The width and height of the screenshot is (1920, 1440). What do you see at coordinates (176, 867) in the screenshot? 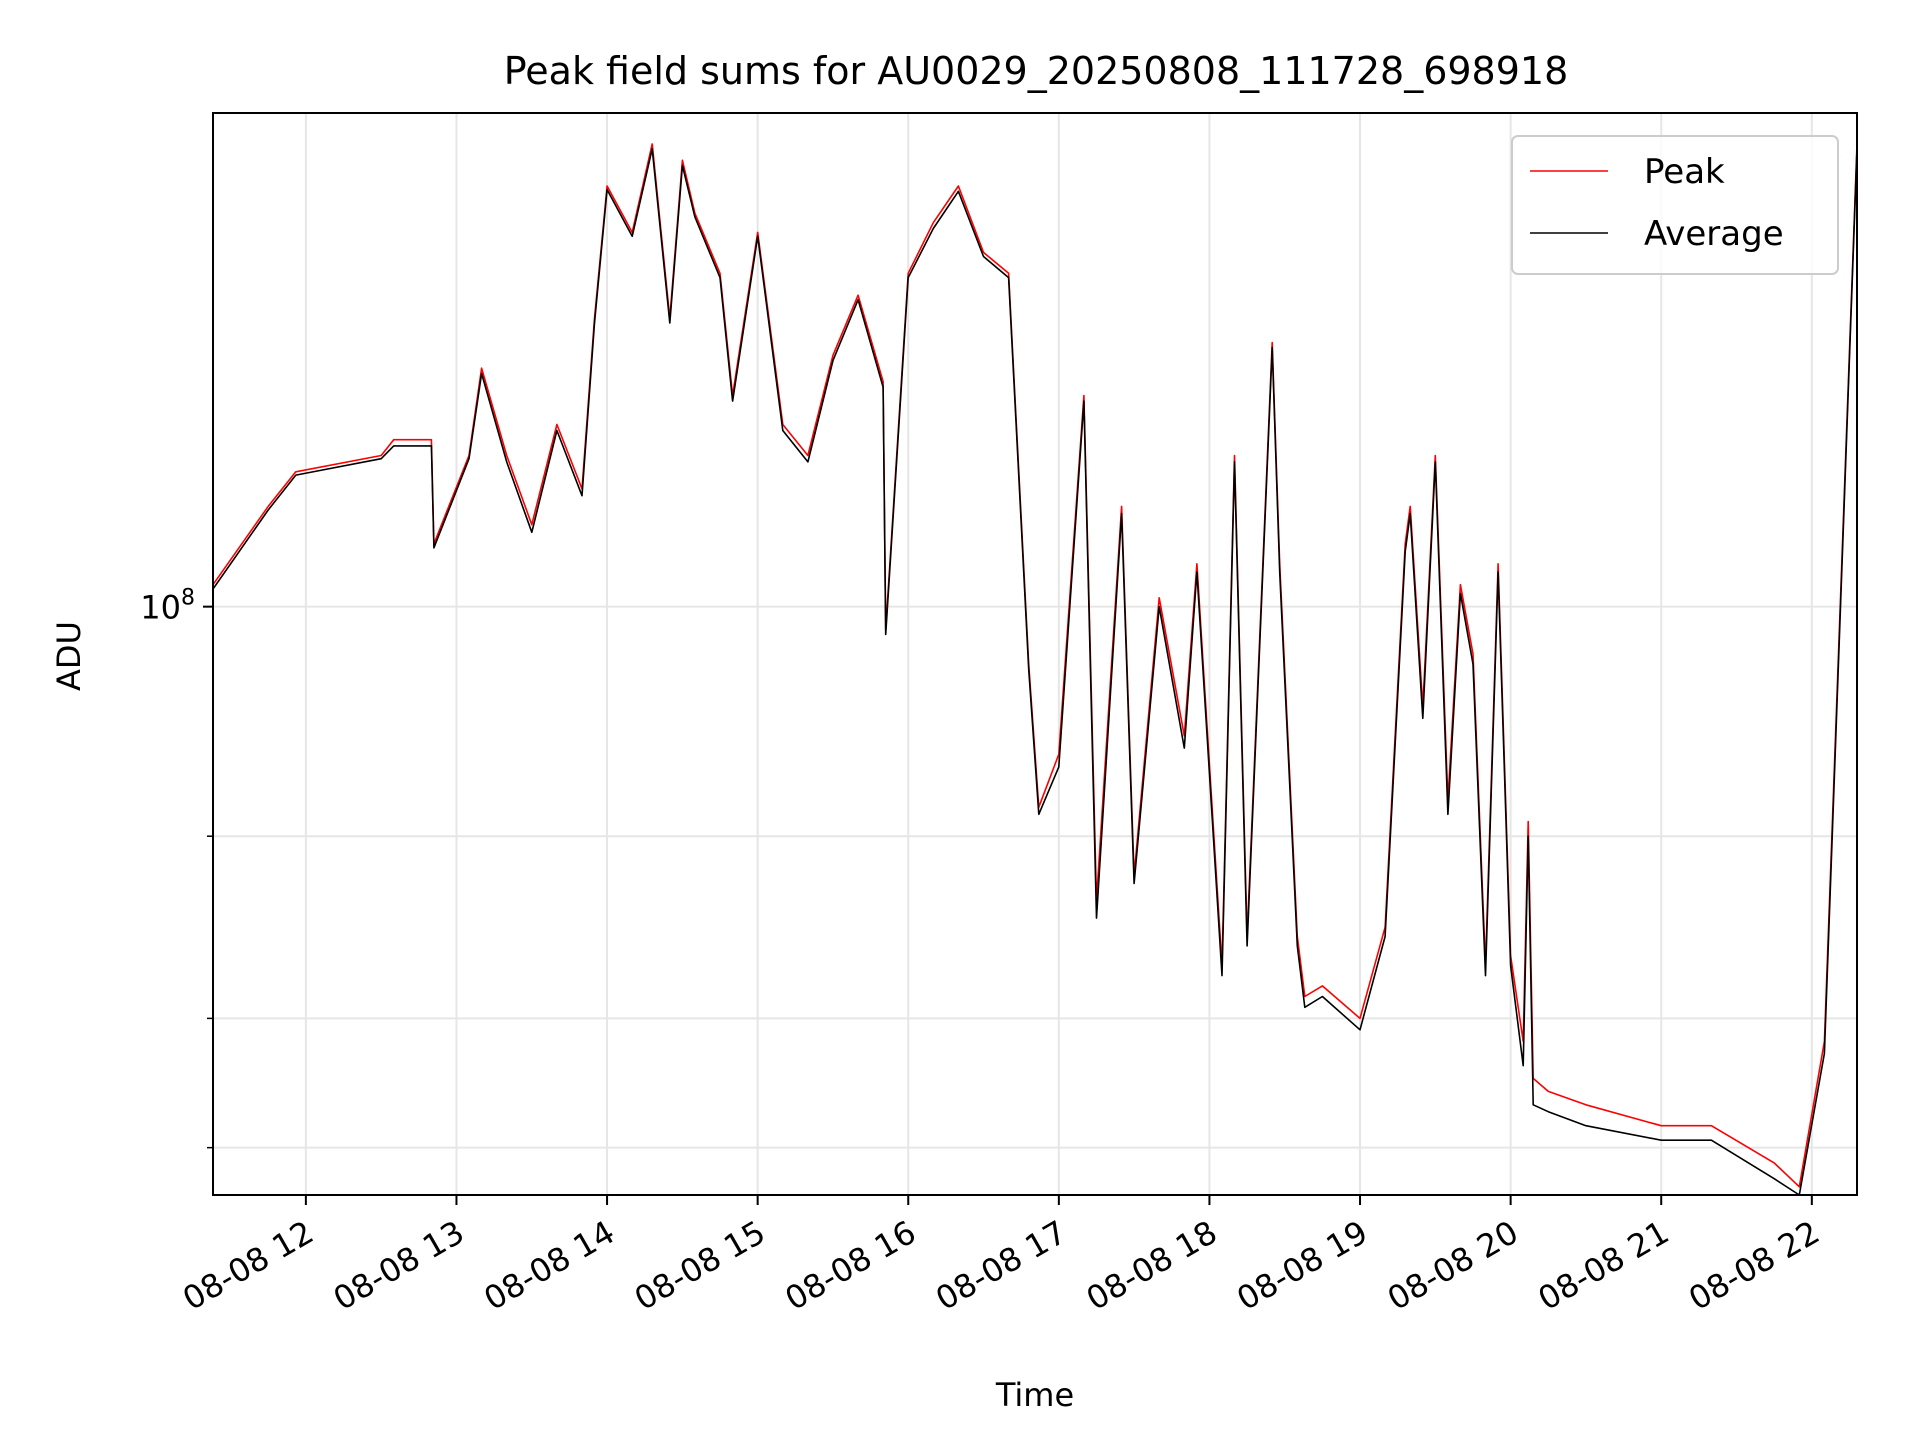
I see `y-axis-ticks: 108` at bounding box center [176, 867].